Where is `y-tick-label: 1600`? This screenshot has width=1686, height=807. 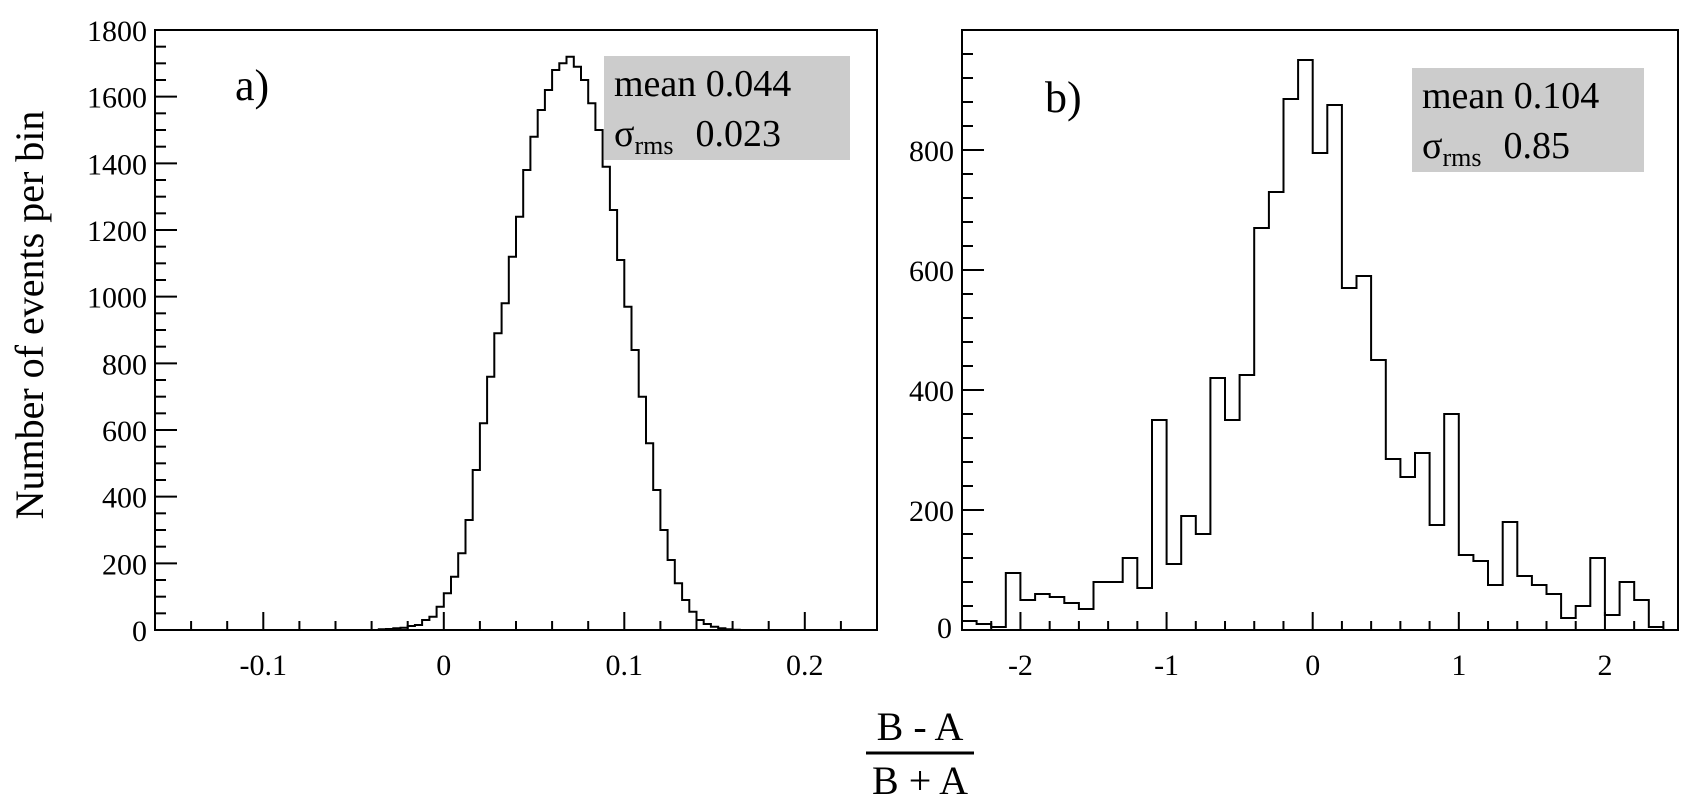 y-tick-label: 1600 is located at coordinates (117, 98).